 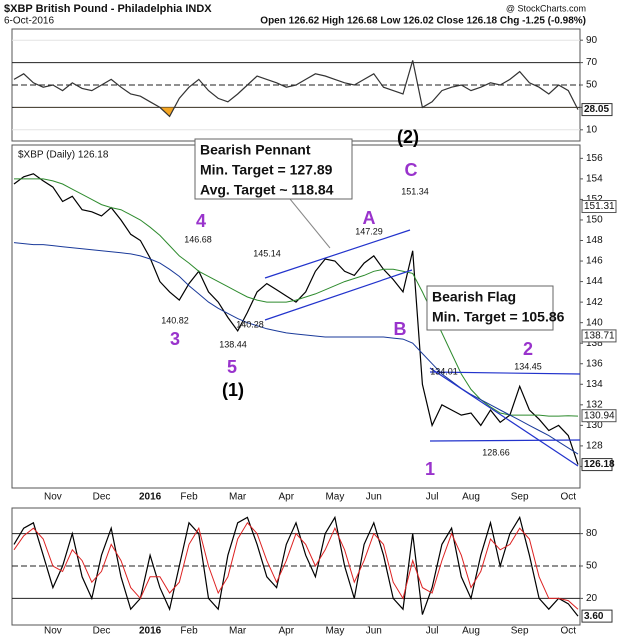 What do you see at coordinates (592, 62) in the screenshot?
I see `y-tick-label: 70` at bounding box center [592, 62].